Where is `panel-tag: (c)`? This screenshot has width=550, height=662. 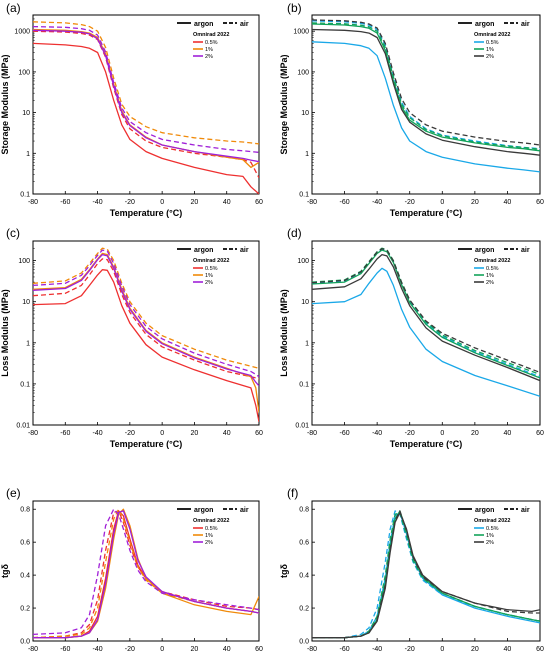
panel-tag: (c) is located at coordinates (13, 233).